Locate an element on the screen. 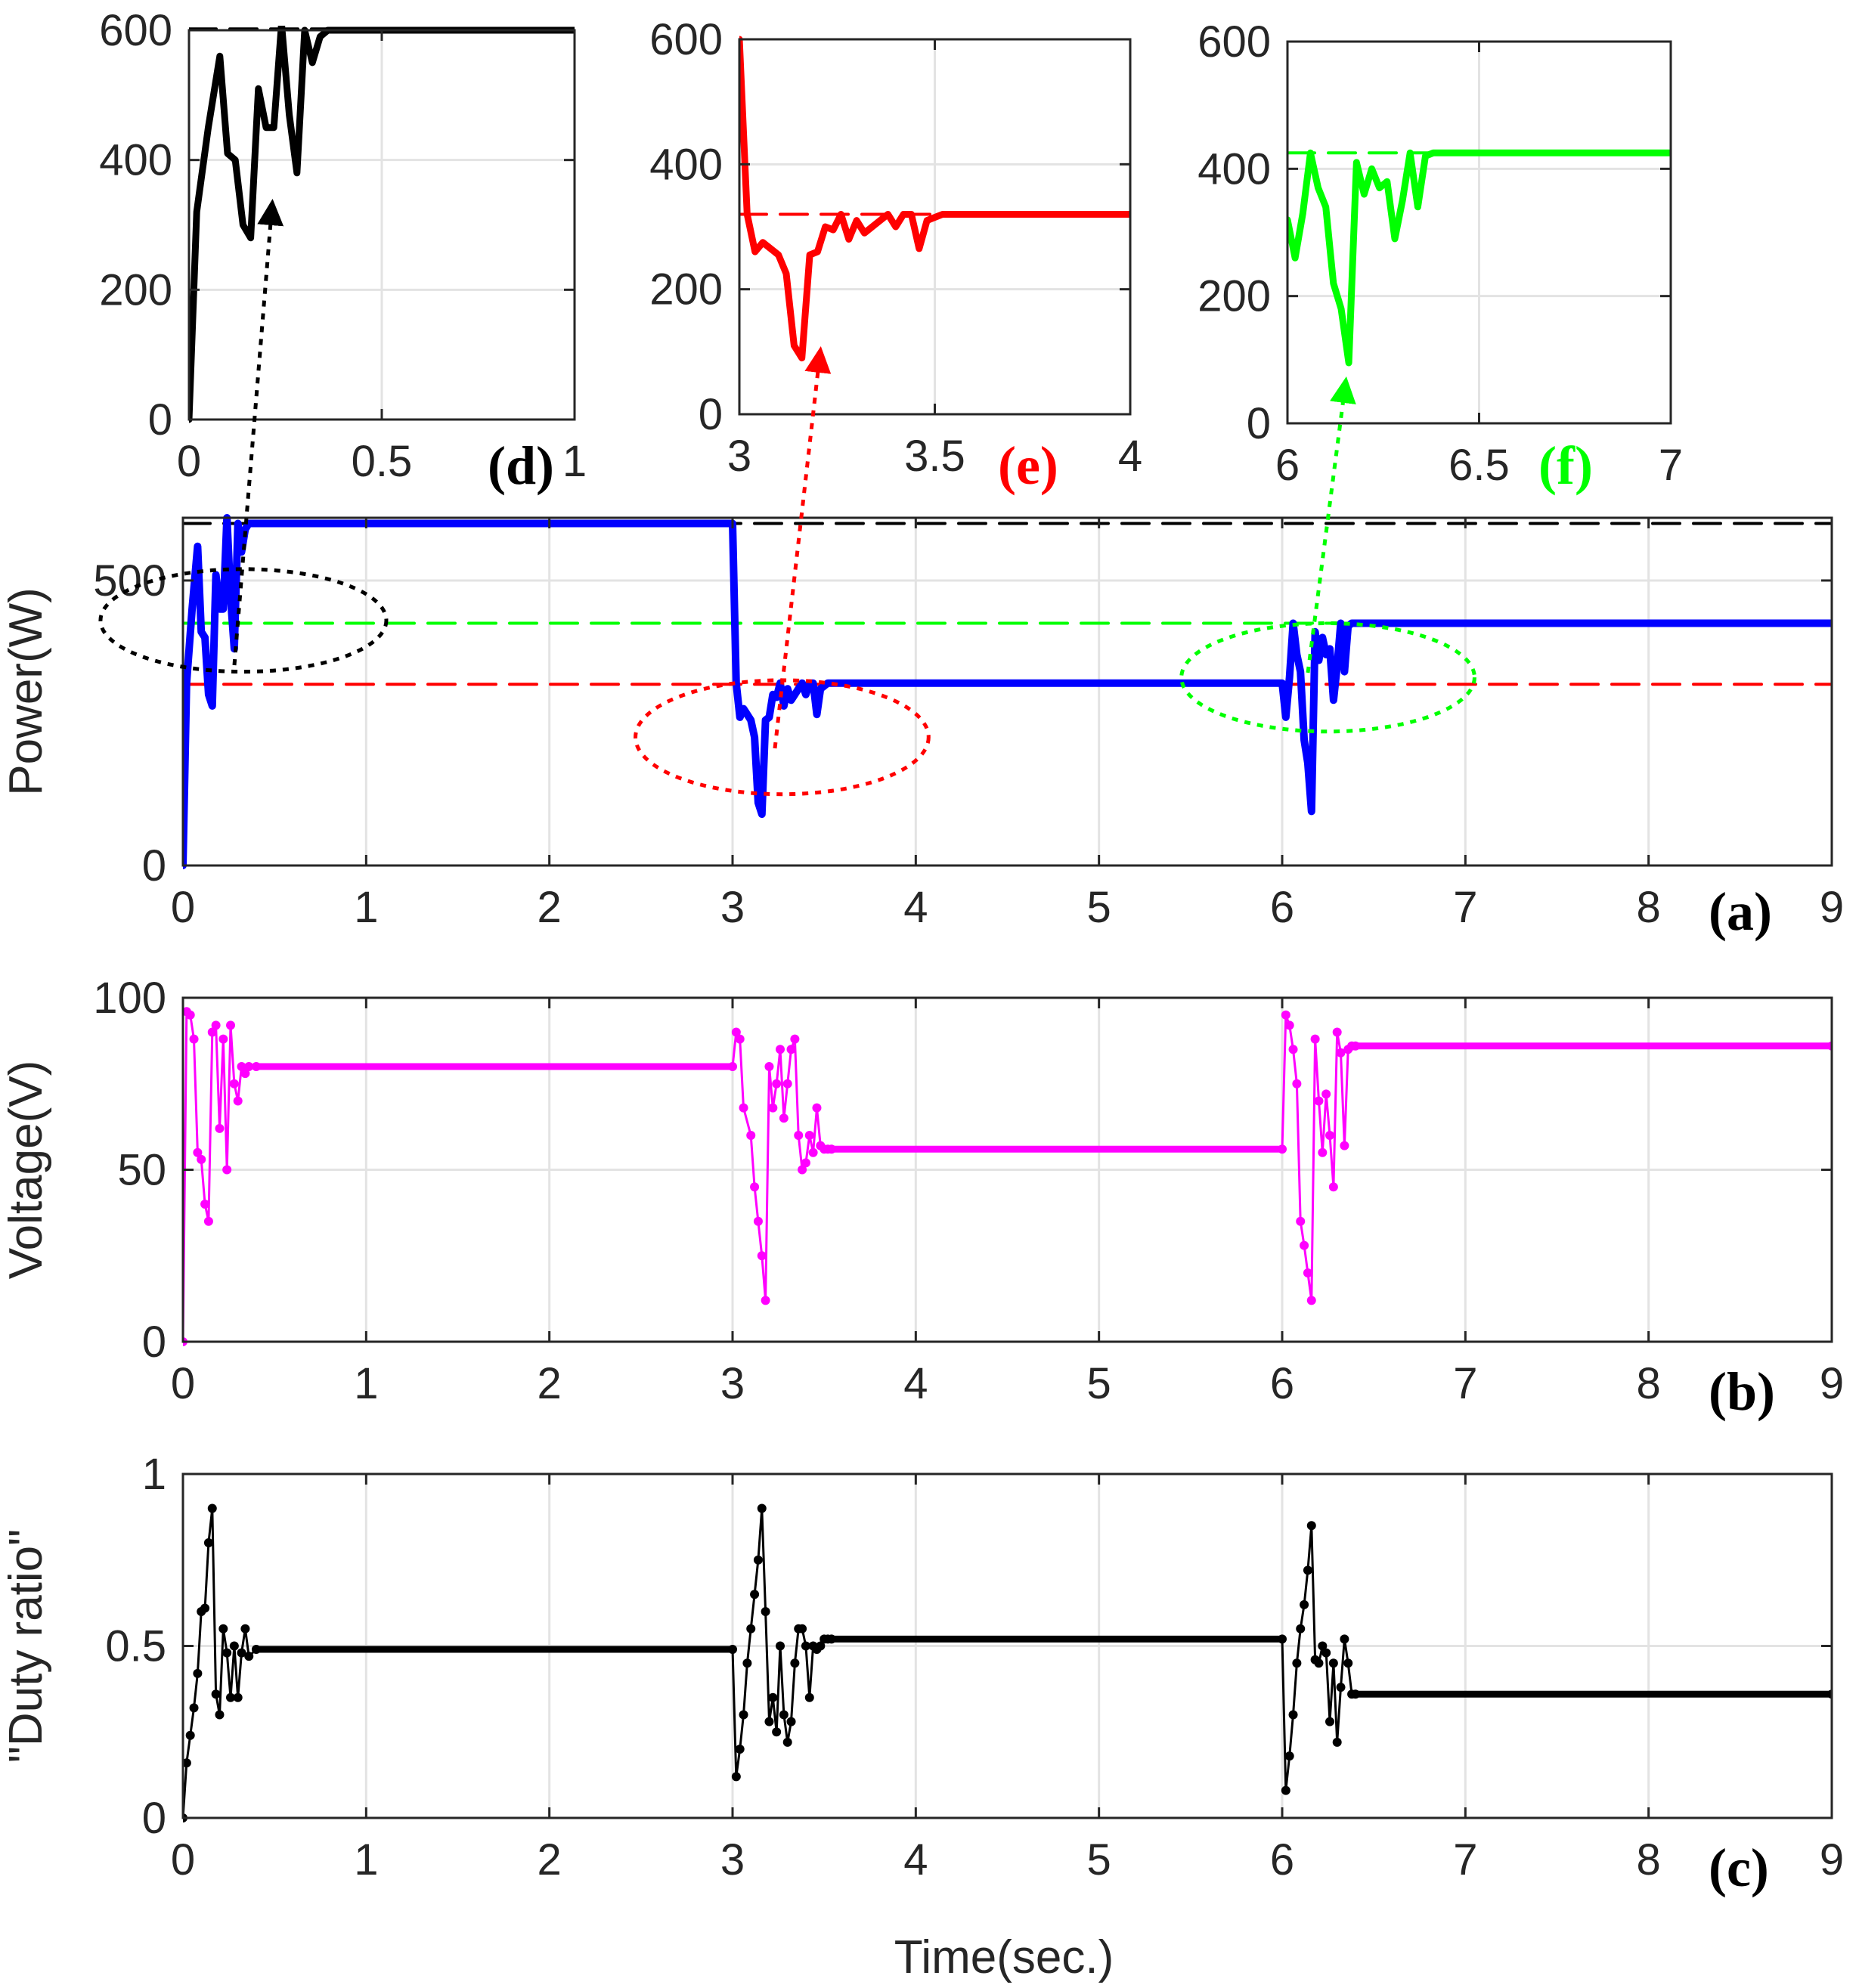 This screenshot has width=1859, height=1988. zoom-f-ellipse is located at coordinates (1328, 677).